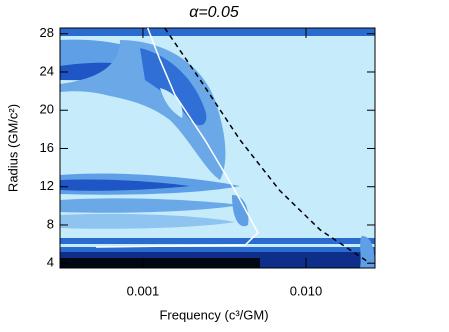 This screenshot has width=449, height=332. Describe the element at coordinates (12, 148) in the screenshot. I see `y-axis-label: Radius (GM/c²)` at that location.